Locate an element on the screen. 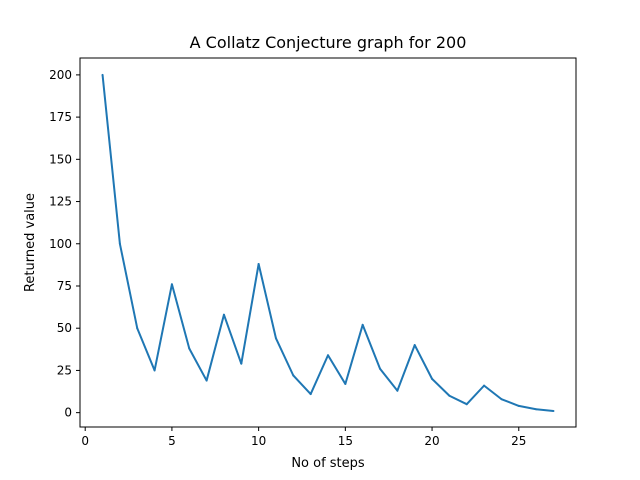 Image resolution: width=640 pixels, height=480 pixels. y-axis-label: Returned value is located at coordinates (30, 242).